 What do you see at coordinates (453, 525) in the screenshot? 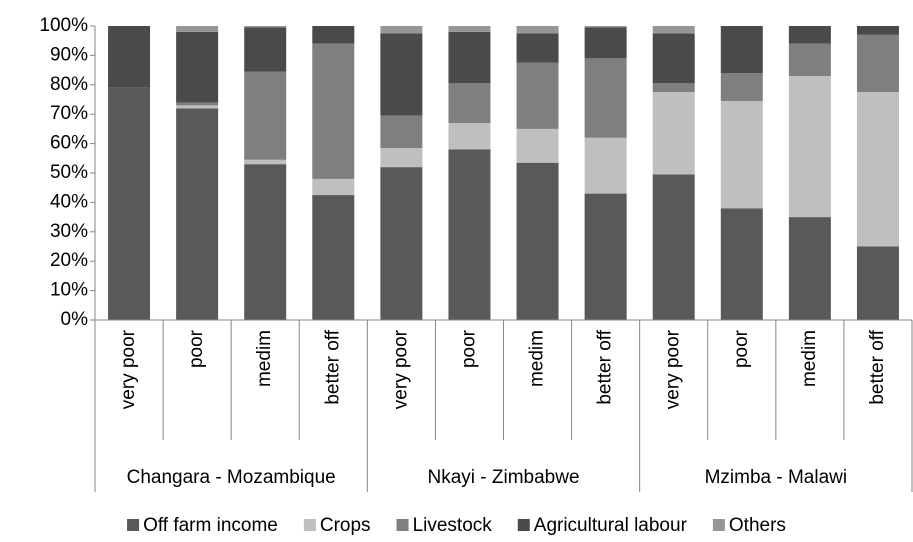
I see `legend-label: Livestock` at bounding box center [453, 525].